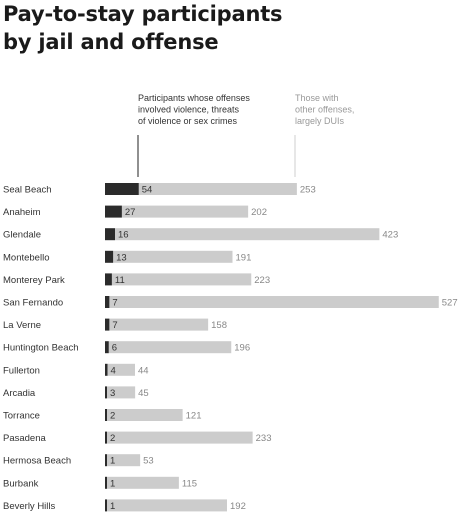 This screenshot has width=463, height=526. I want to click on chart-row: Anaheim 27 202, so click(135, 211).